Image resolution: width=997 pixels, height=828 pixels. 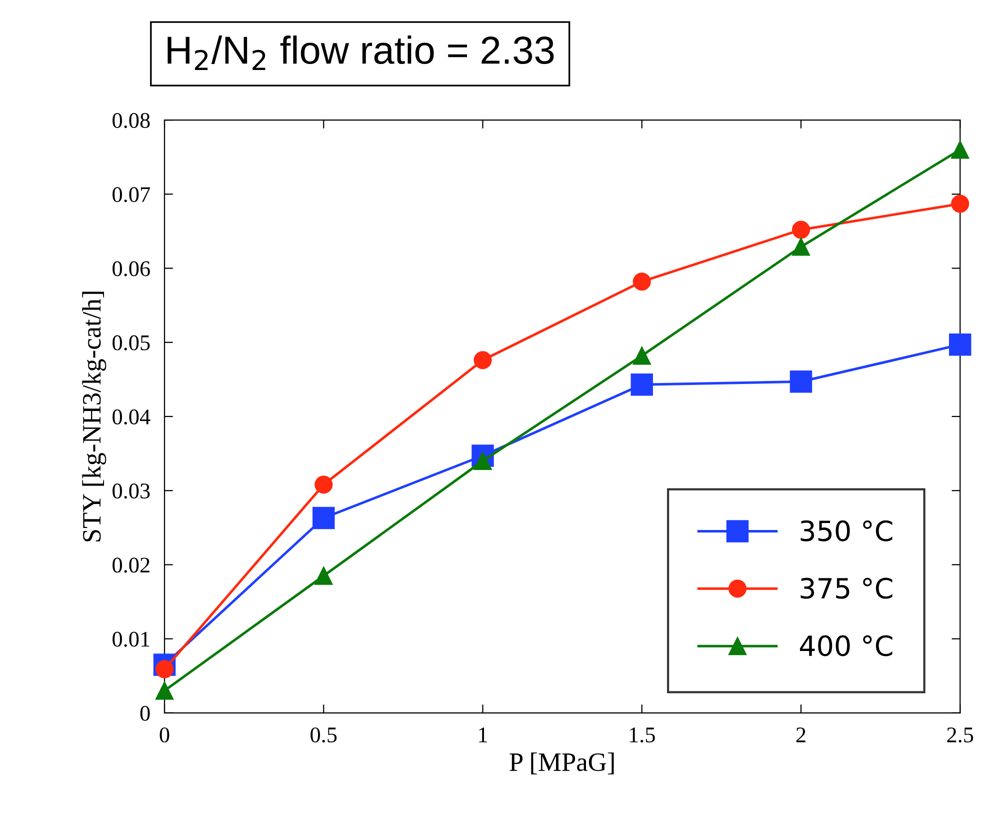 I want to click on y-tick-label: 0, so click(x=145, y=713).